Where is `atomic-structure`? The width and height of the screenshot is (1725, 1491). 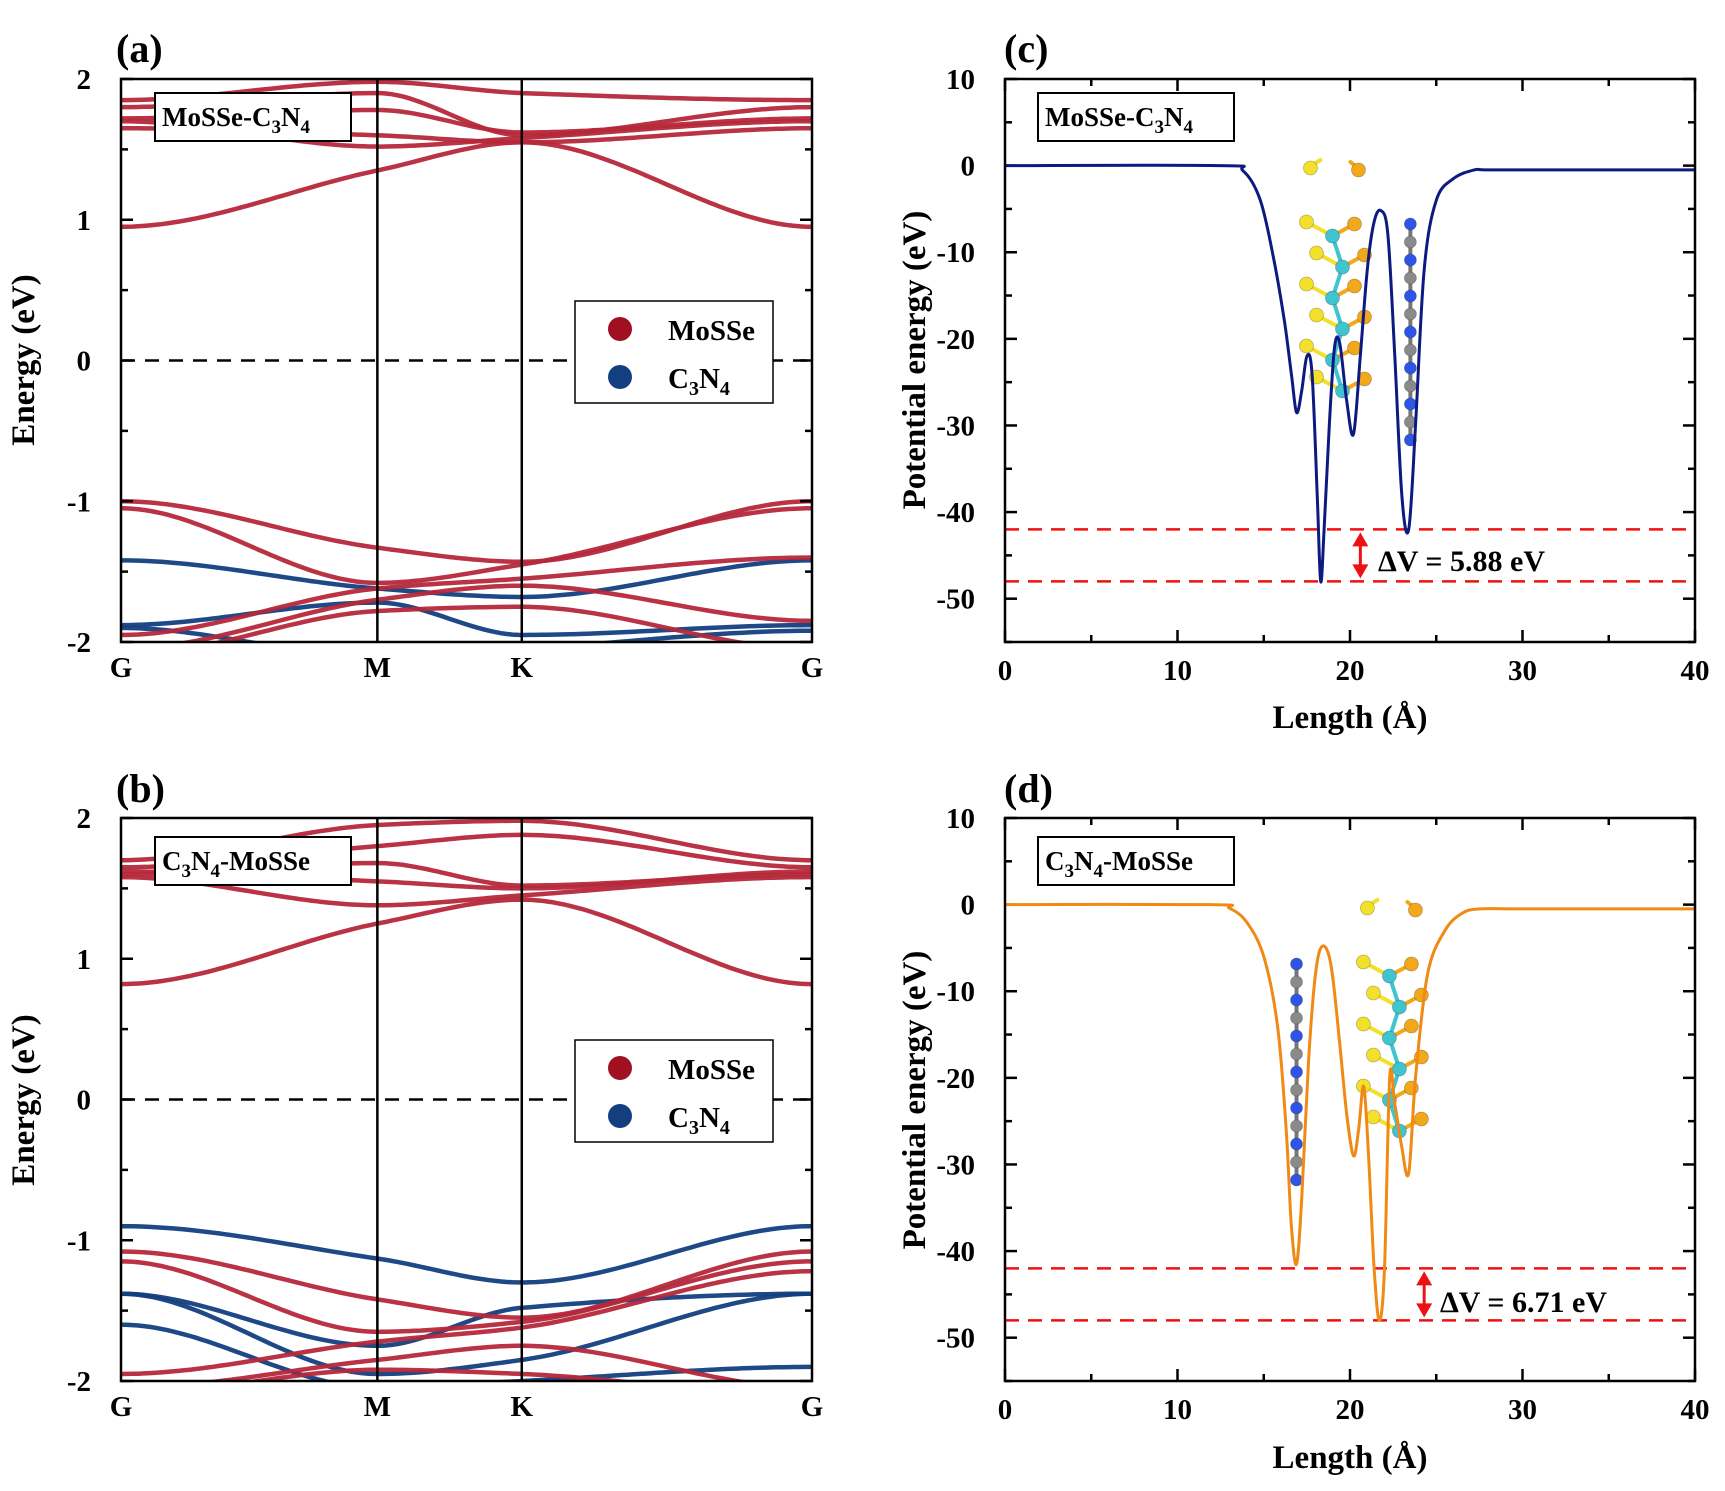 atomic-structure is located at coordinates (1358, 302).